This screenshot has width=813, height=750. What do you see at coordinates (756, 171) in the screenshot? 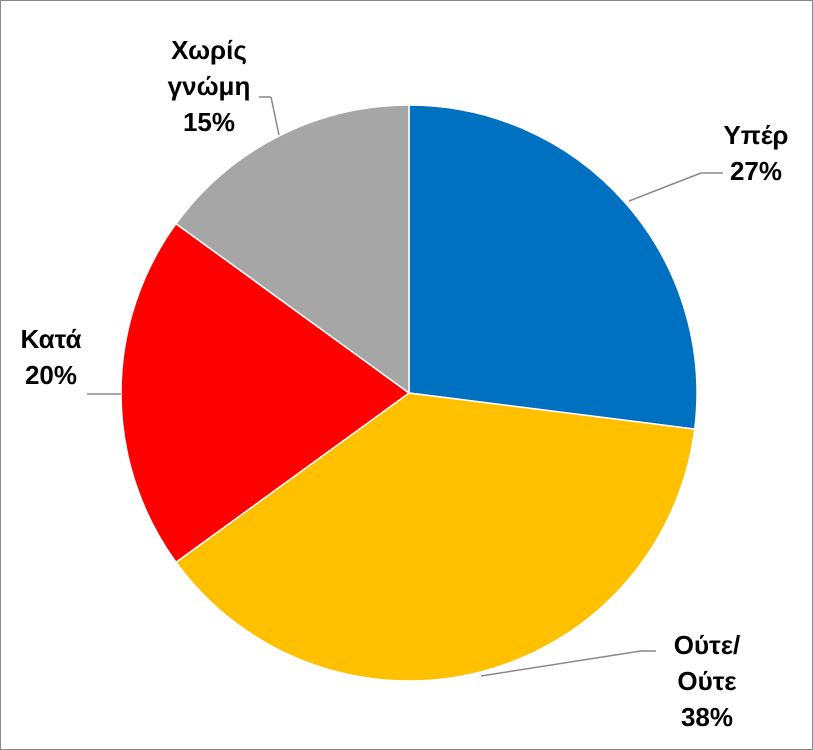
I see `value-label: 27%` at bounding box center [756, 171].